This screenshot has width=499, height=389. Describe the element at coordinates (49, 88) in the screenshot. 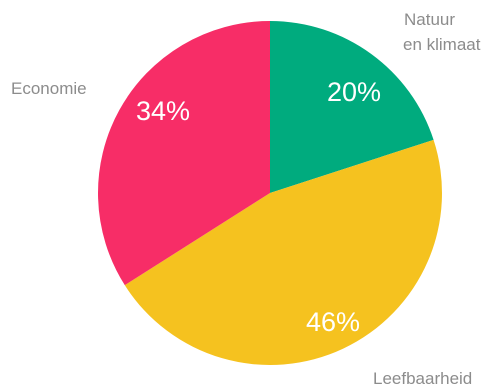

I see `category-label-economie: Economie` at that location.